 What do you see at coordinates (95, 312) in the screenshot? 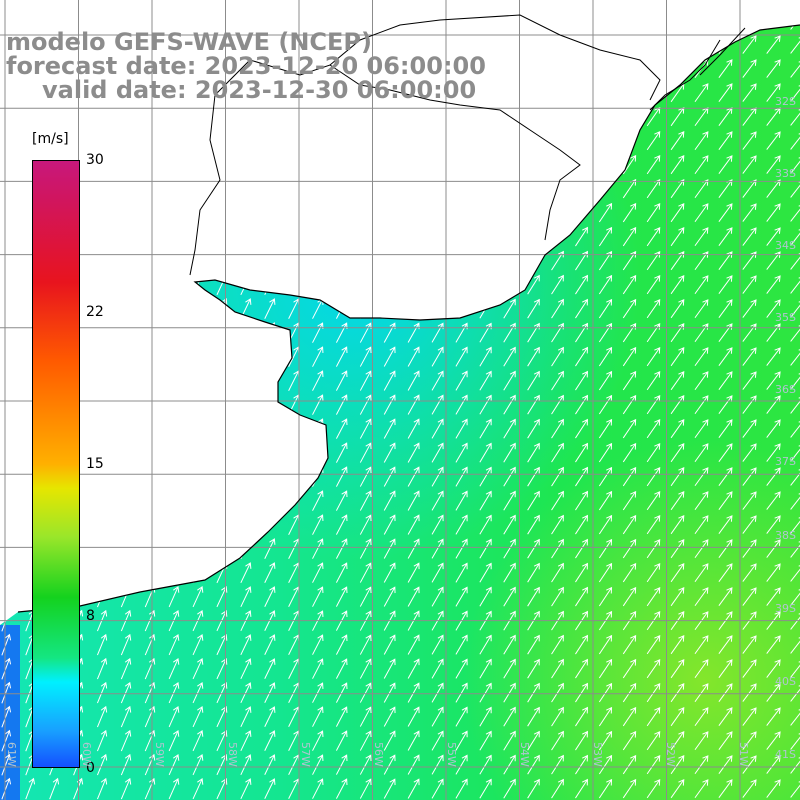
I see `colorbar-tick-22: 22` at bounding box center [95, 312].